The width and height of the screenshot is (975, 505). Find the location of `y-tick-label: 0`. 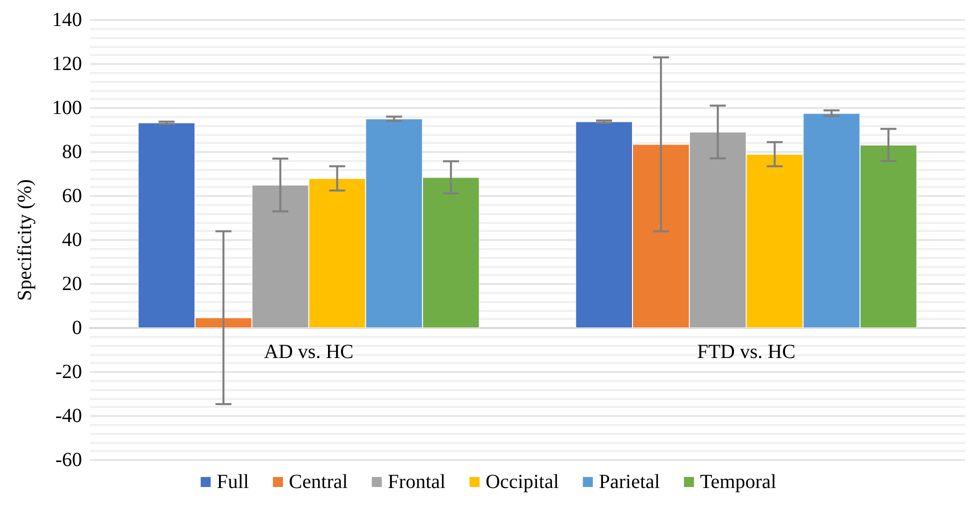

y-tick-label: 0 is located at coordinates (77, 328).